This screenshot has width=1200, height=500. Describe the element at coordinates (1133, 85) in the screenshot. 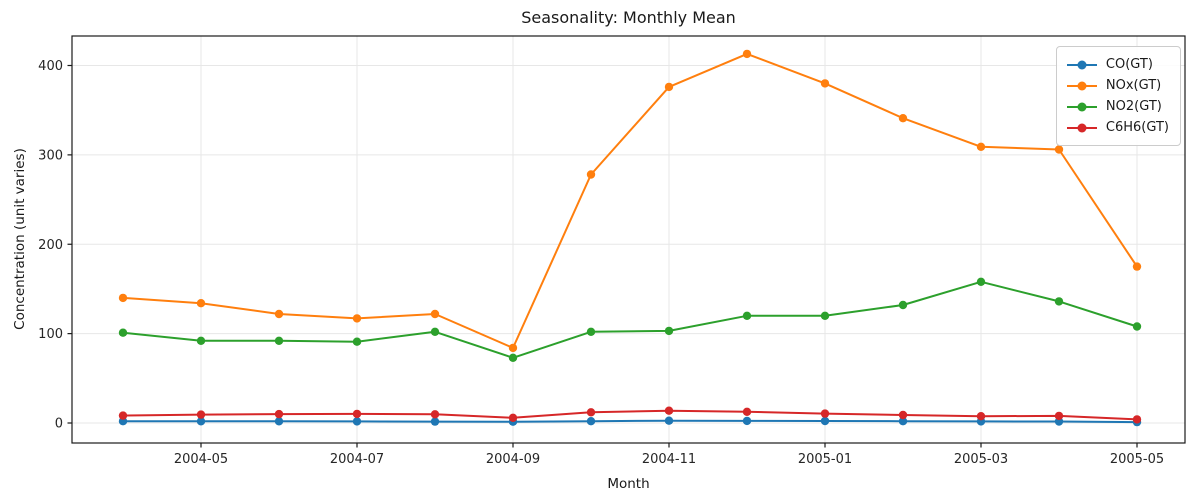

I see `legend-label: NOx(GT)` at that location.